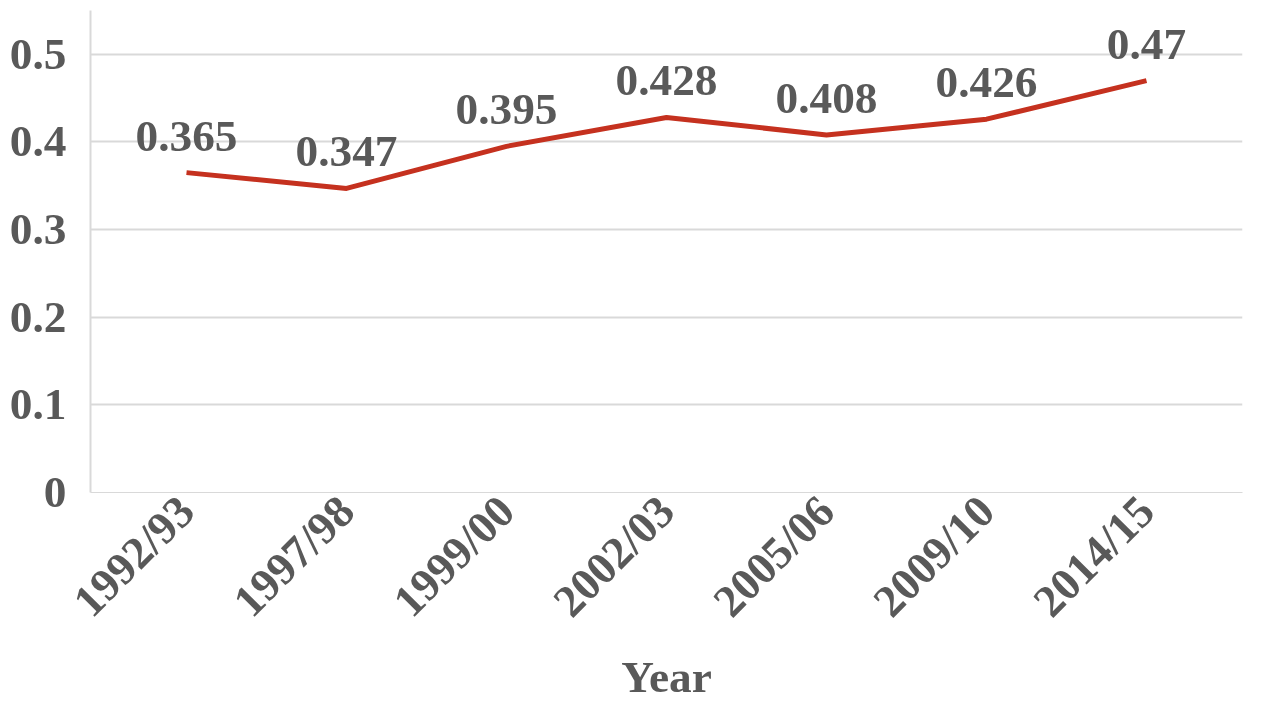 The height and width of the screenshot is (714, 1272). Describe the element at coordinates (506, 109) in the screenshot. I see `data-label: 0.395` at that location.